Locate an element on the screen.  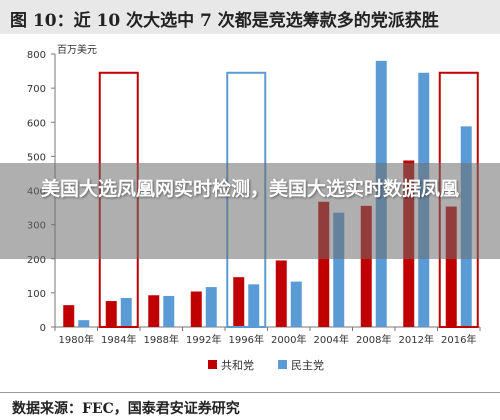
x-tick-label: 2000年 is located at coordinates (288, 339).